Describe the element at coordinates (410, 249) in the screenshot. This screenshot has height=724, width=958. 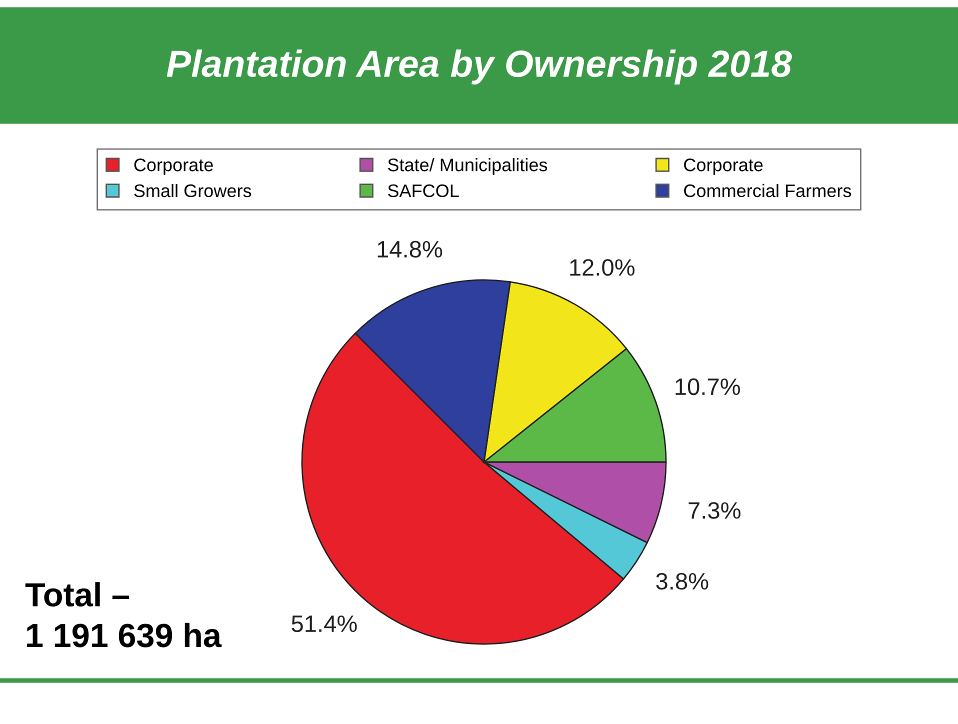
I see `data-label: 14.8%` at that location.